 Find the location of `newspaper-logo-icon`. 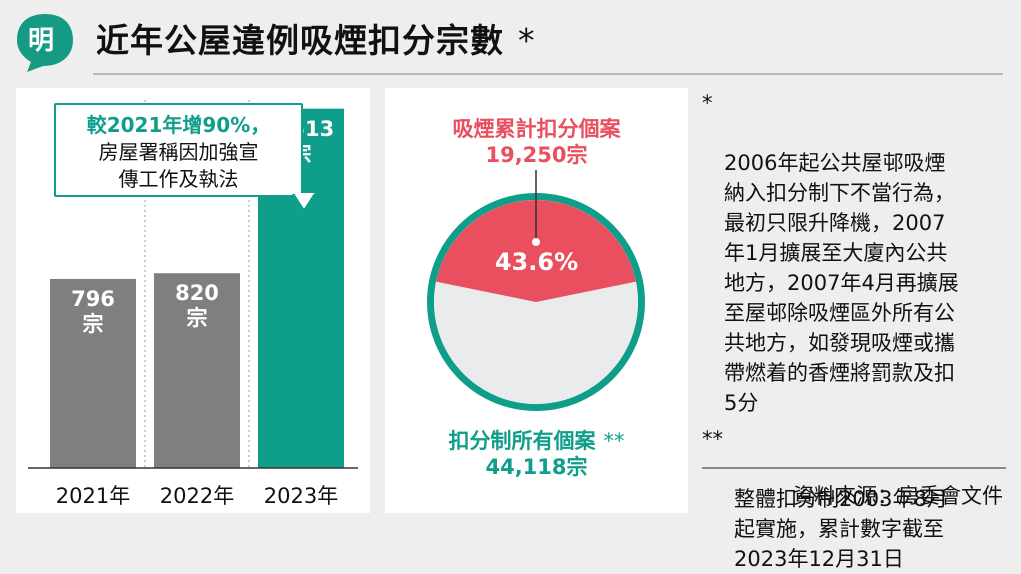

newspaper-logo-icon is located at coordinates (45, 43).